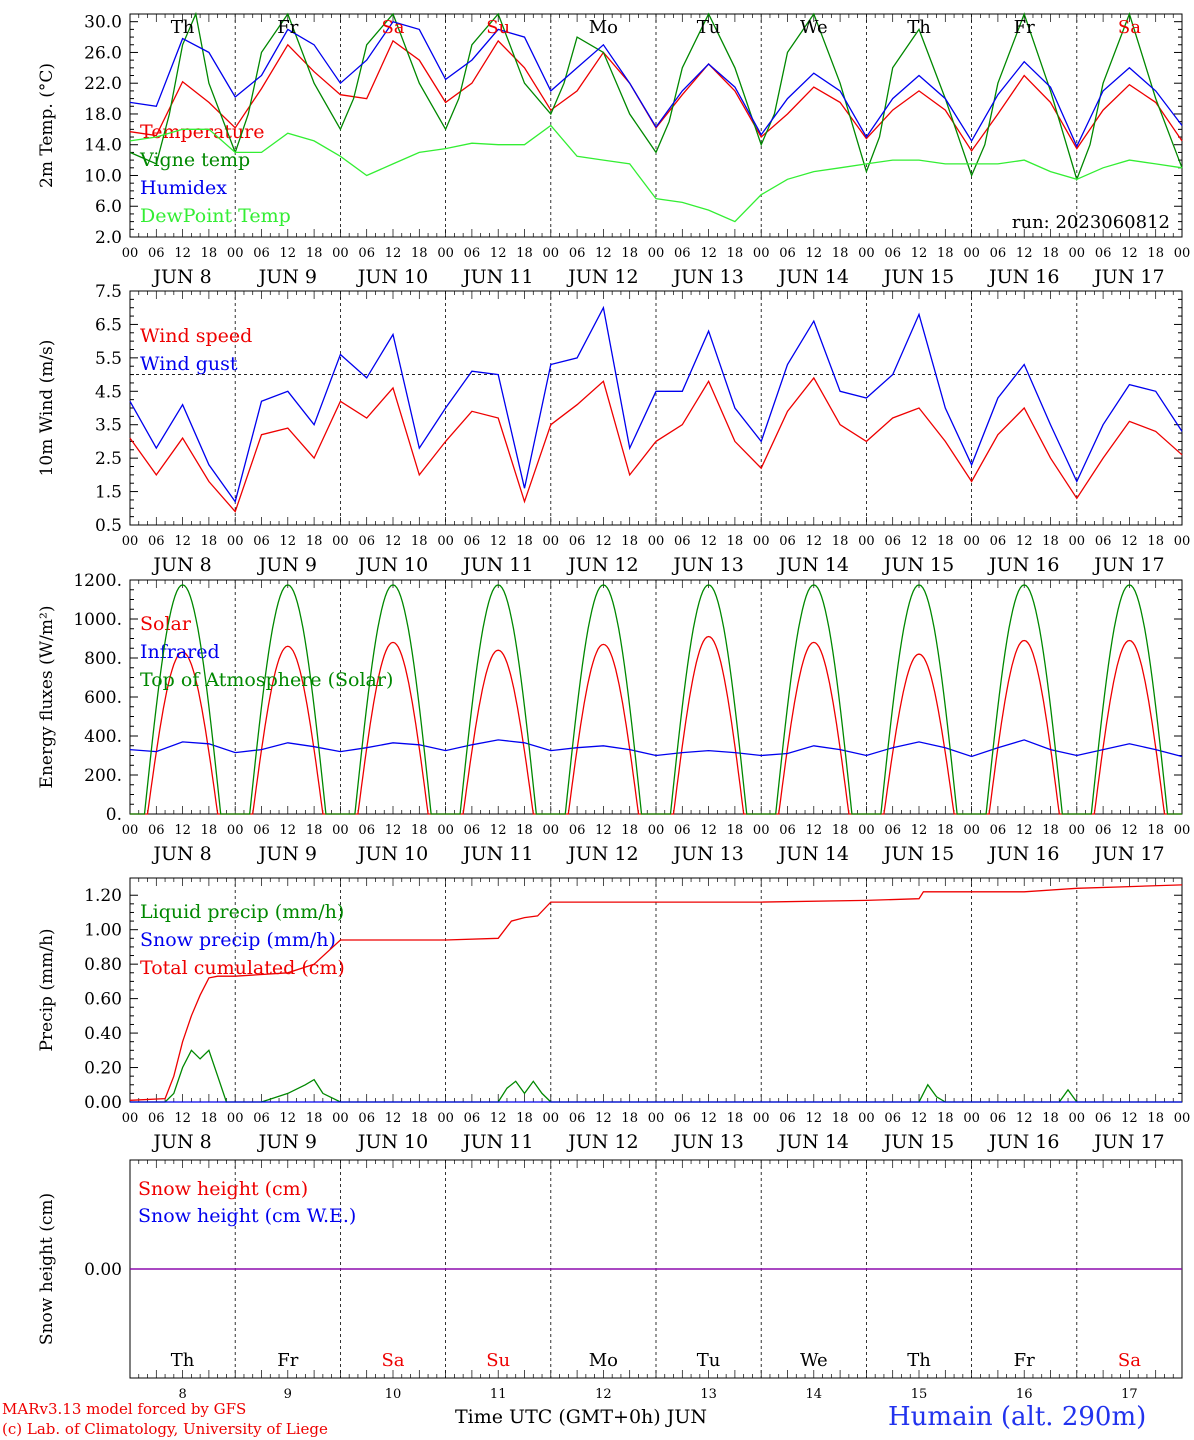  Describe the element at coordinates (813, 854) in the screenshot. I see `date-label: JUN 14` at that location.